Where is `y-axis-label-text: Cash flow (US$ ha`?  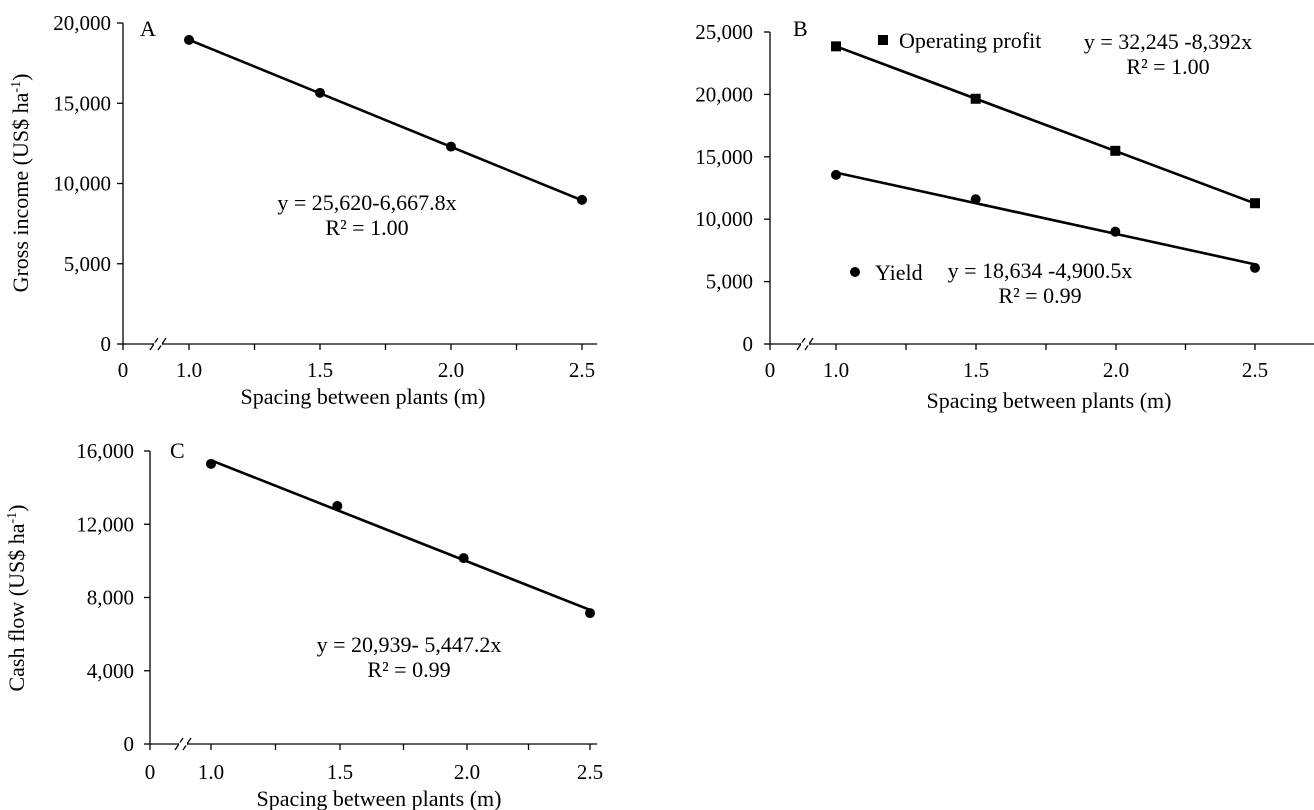 y-axis-label-text: Cash flow (US$ ha is located at coordinates (16, 607).